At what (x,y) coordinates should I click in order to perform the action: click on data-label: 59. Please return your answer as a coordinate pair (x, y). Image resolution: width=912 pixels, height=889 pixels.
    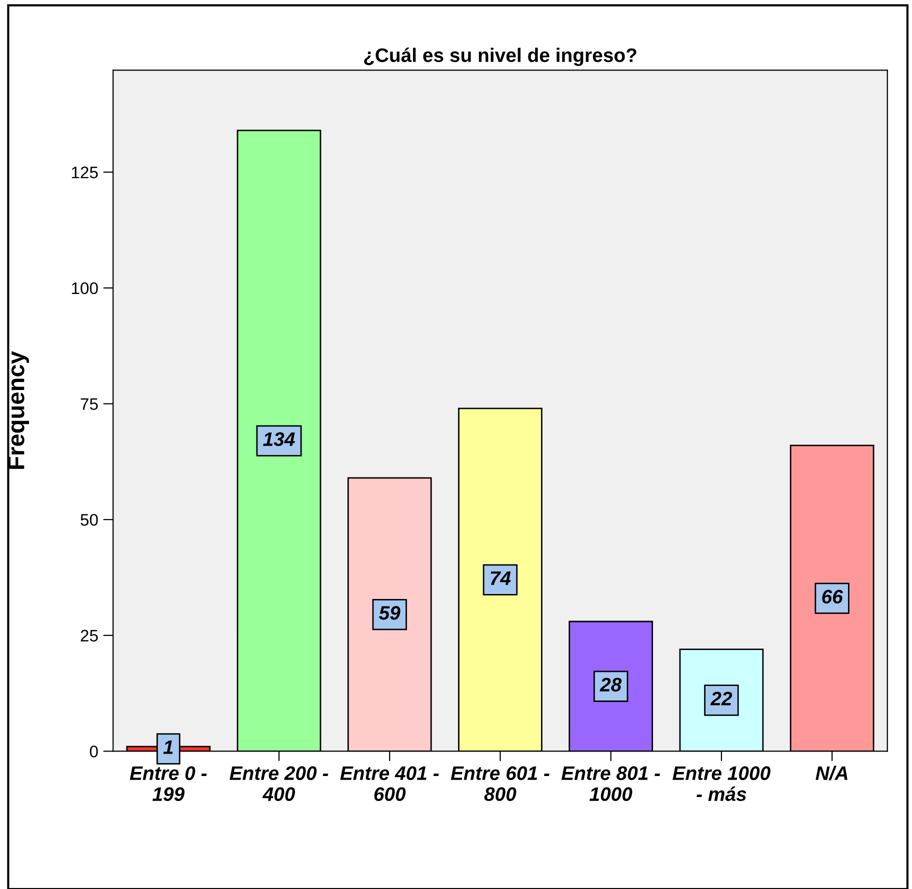
    Looking at the image, I should click on (389, 613).